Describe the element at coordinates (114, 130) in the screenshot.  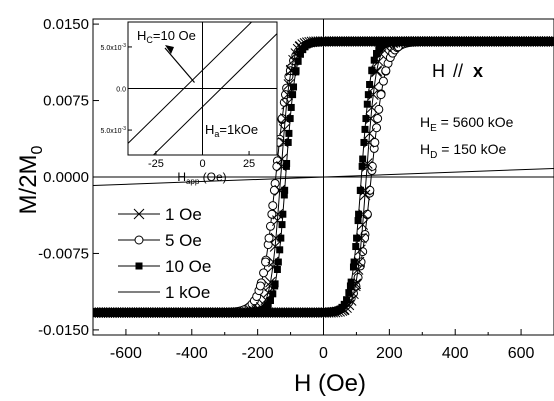
I see `inset-y-tick-label: 5.0x10⁻³` at that location.